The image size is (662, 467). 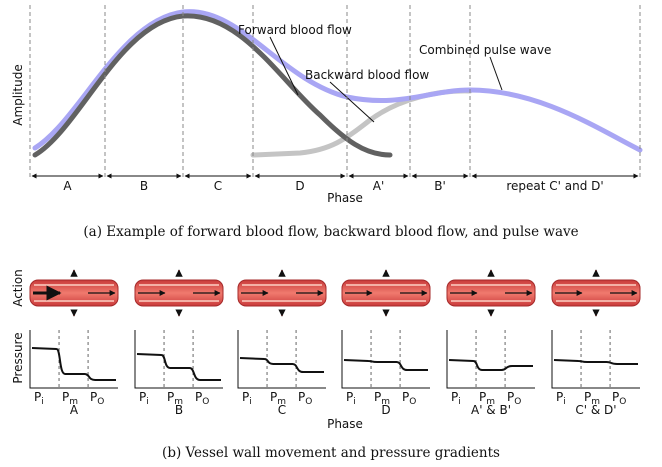 I want to click on action-label: Action, so click(x=18, y=288).